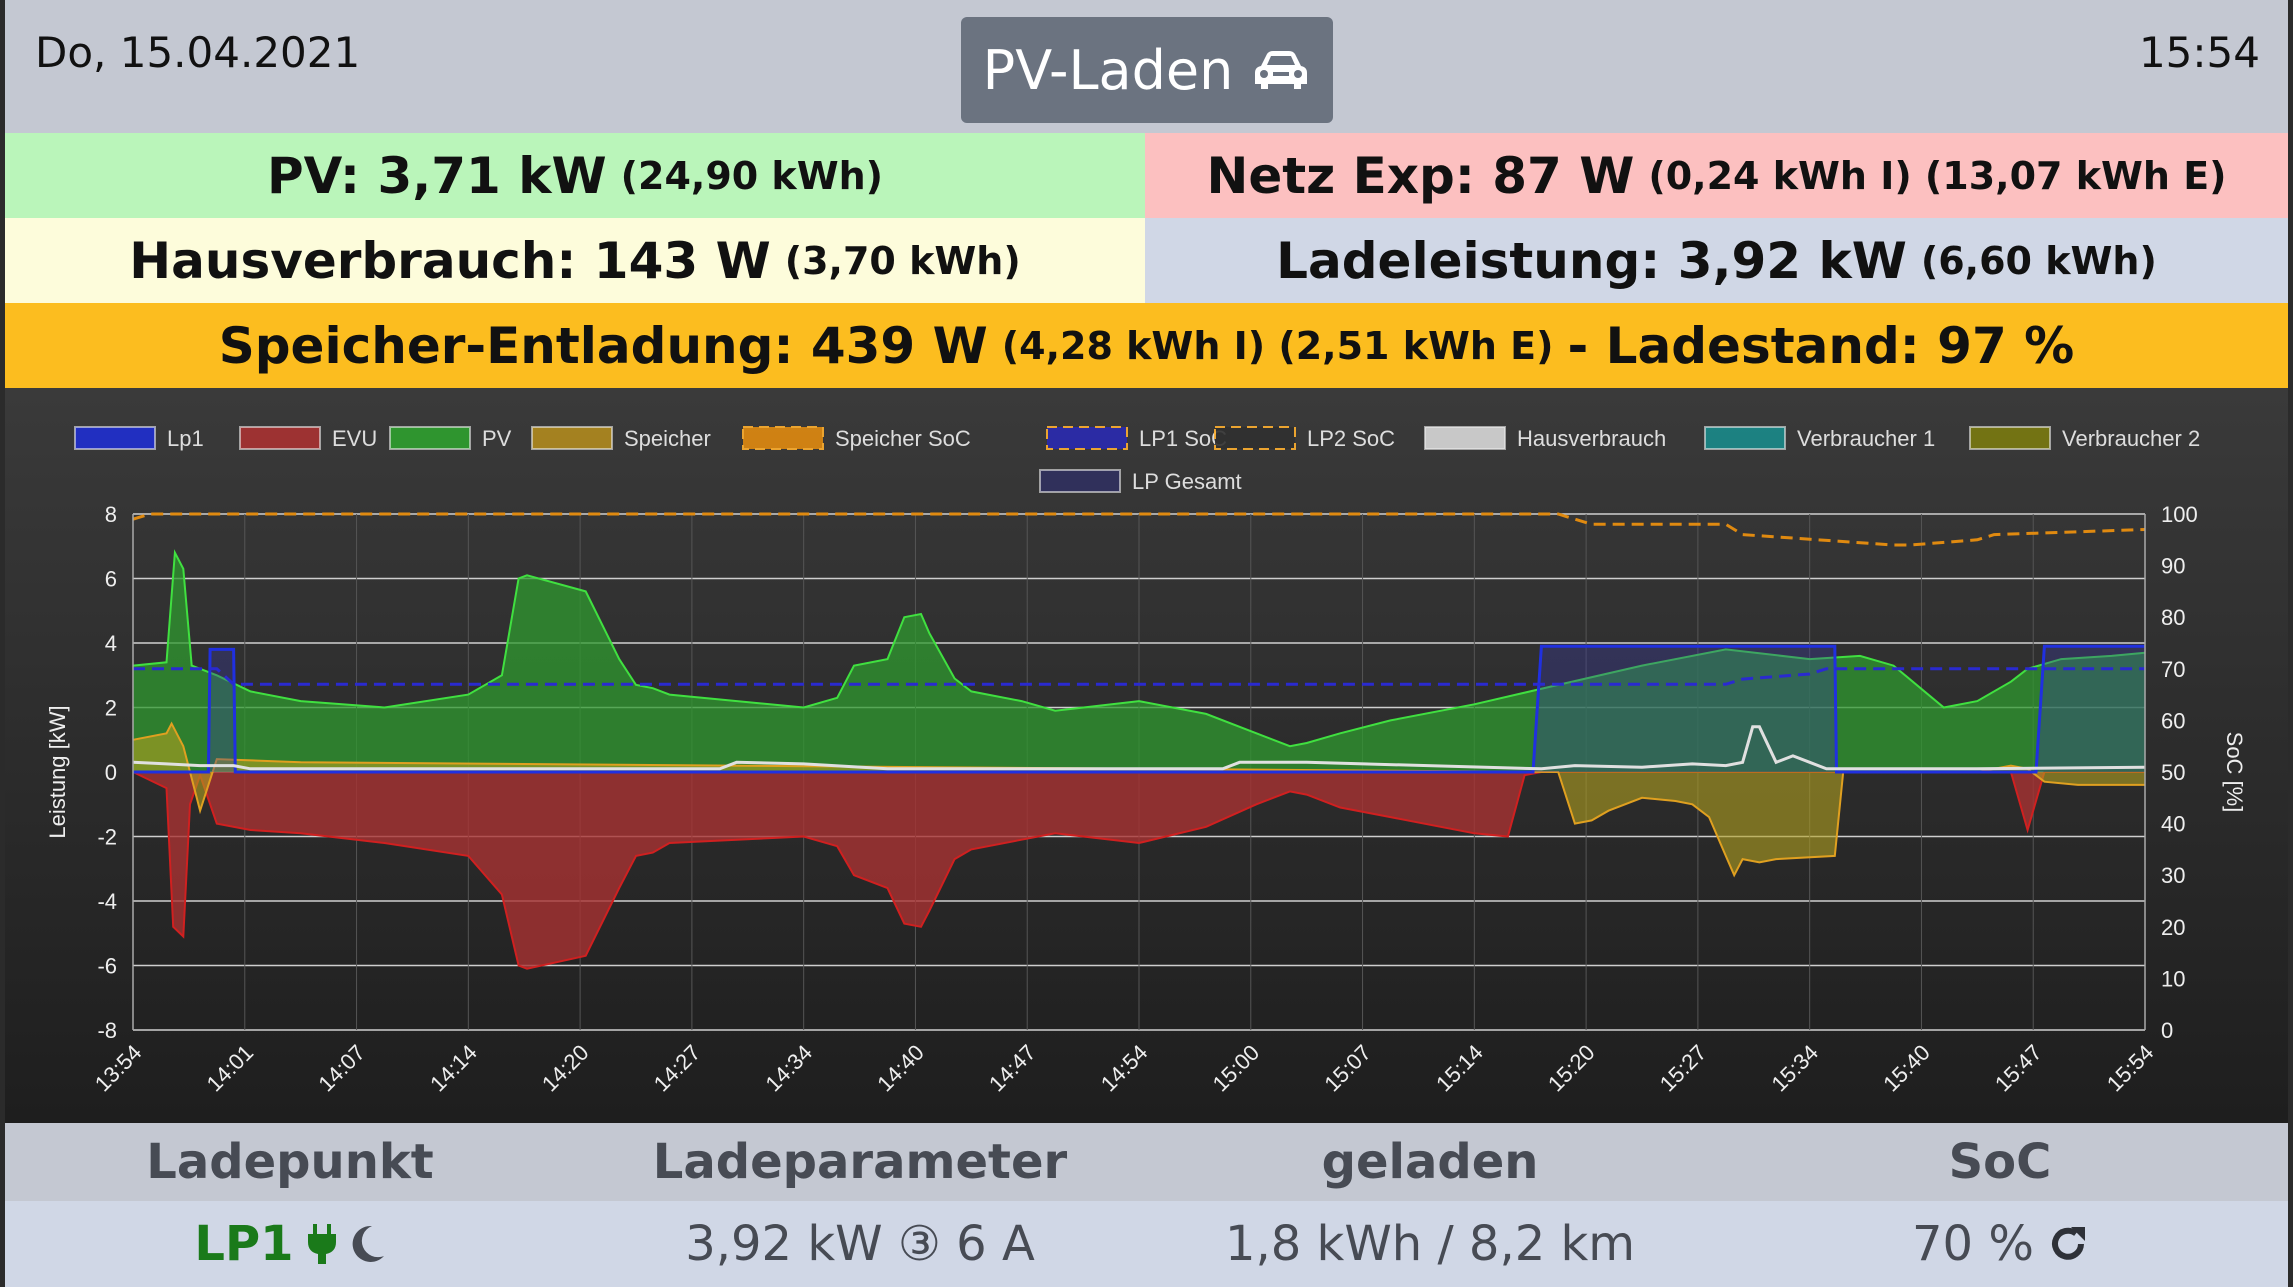  I want to click on hausverbrauch-power: Hausverbrauch: 143 W, so click(450, 260).